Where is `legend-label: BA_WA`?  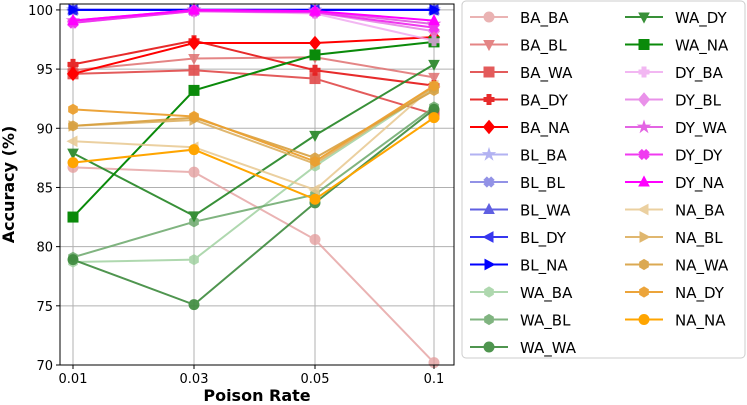
legend-label: BA_WA is located at coordinates (546, 73).